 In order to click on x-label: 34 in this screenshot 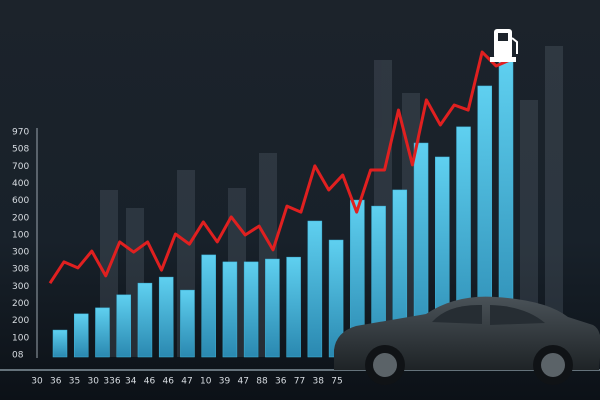, I will do `click(131, 382)`.